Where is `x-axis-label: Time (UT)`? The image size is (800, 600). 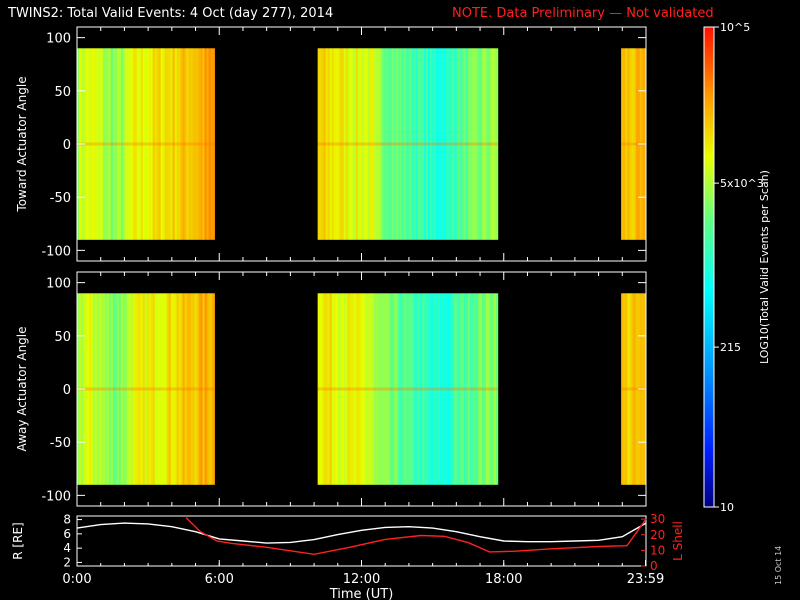
x-axis-label: Time (UT) is located at coordinates (361, 593).